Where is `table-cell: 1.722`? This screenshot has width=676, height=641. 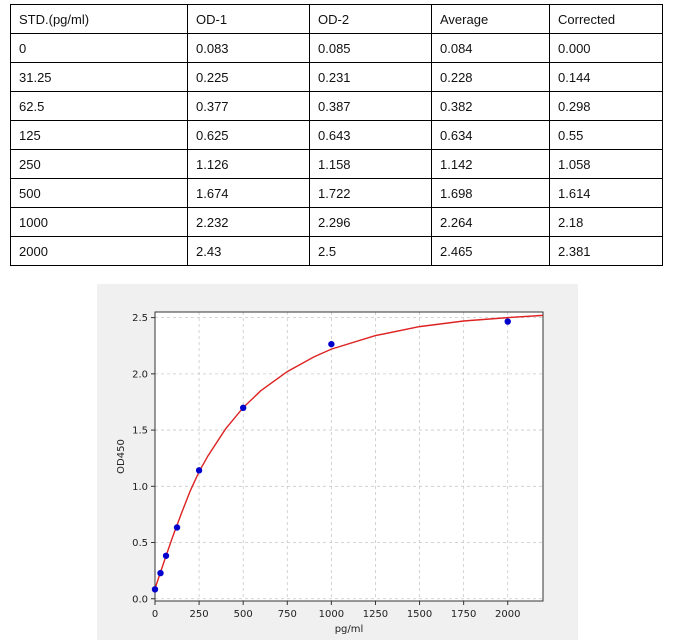 table-cell: 1.722 is located at coordinates (370, 193).